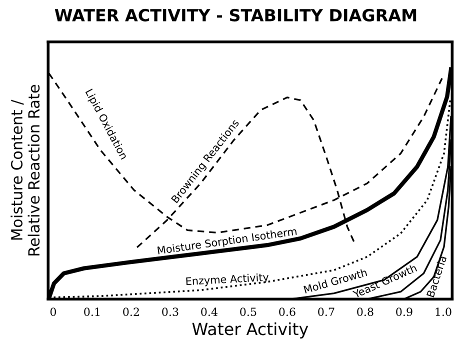  What do you see at coordinates (444, 312) in the screenshot?
I see `x-tick-label: 1.0` at bounding box center [444, 312].